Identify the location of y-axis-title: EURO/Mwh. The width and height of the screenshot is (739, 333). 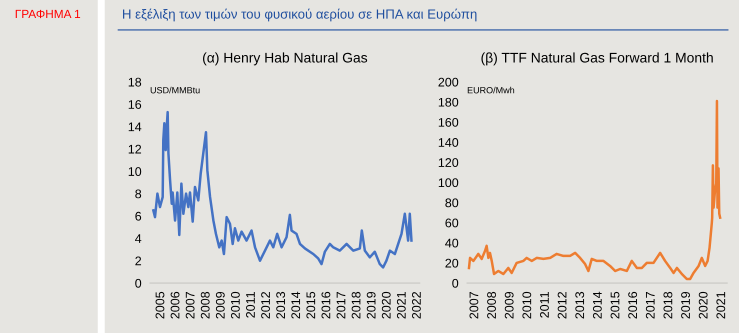
(491, 90).